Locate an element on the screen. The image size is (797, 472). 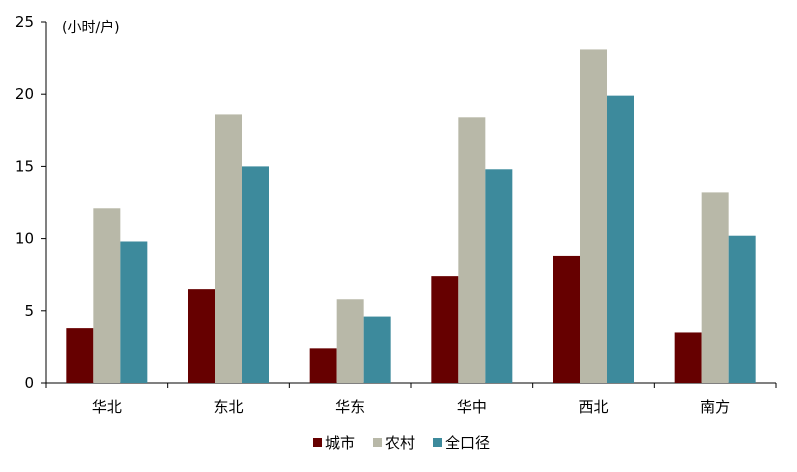
y-axis-unit-label: (小时/户) is located at coordinates (91, 27).